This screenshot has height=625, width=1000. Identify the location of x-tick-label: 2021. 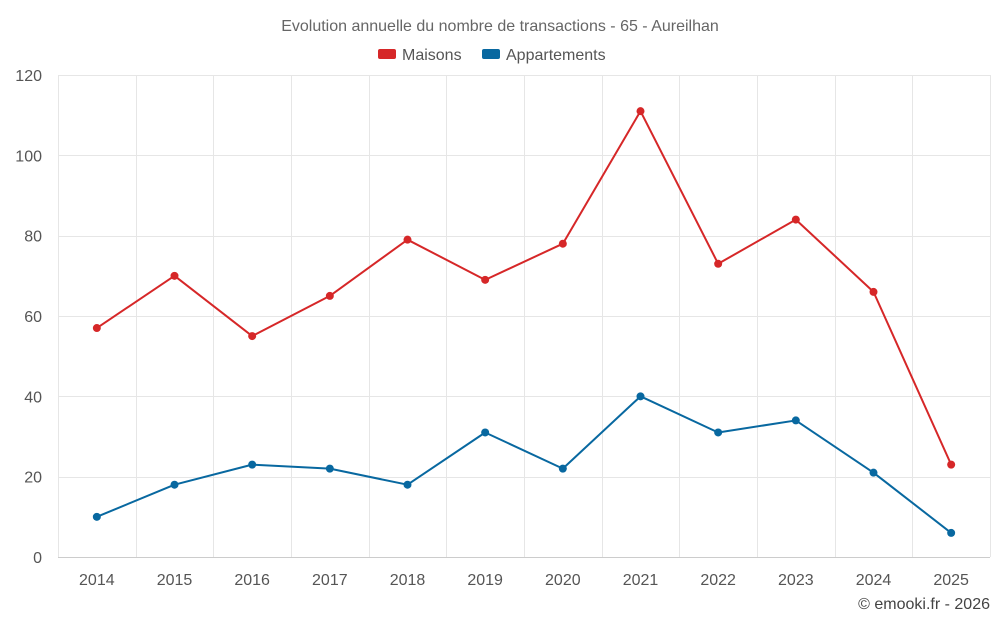
(641, 580).